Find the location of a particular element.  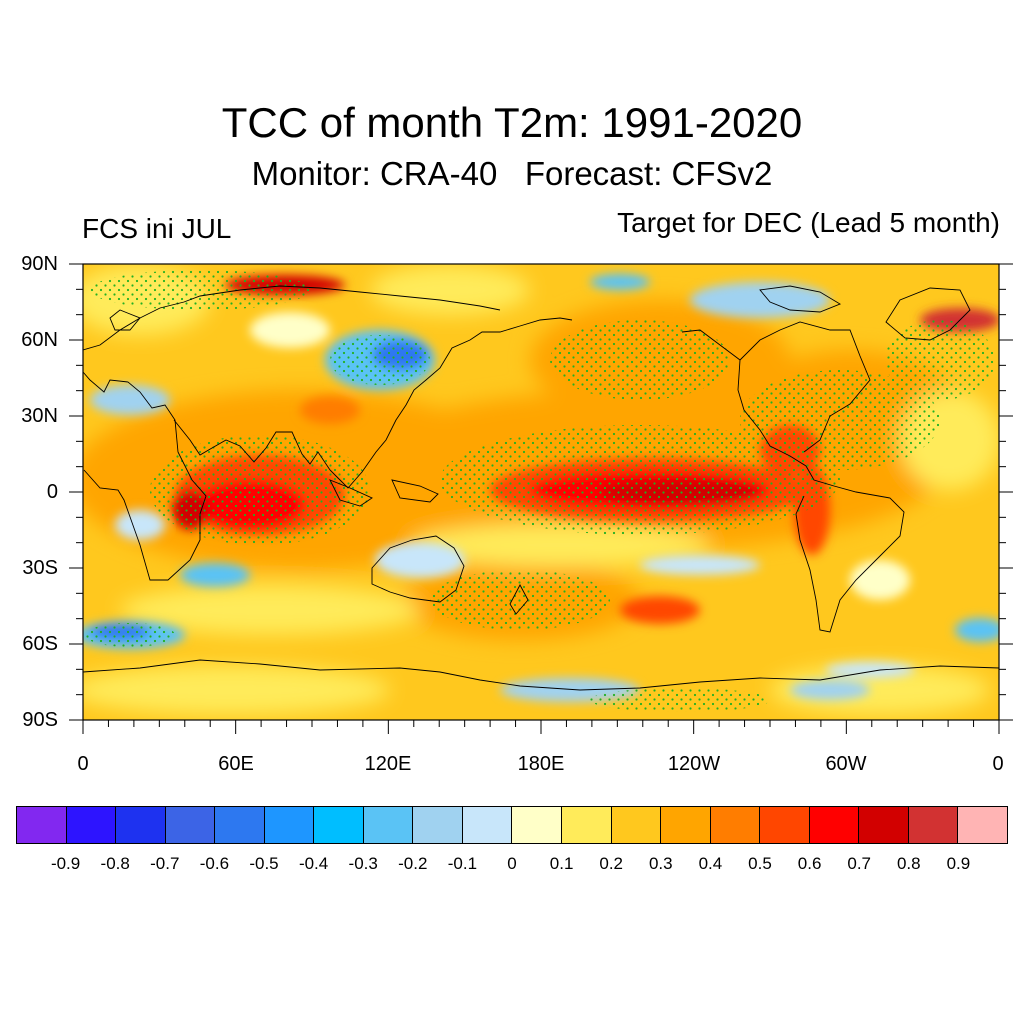

colorbar-label: 0.2 is located at coordinates (611, 863).